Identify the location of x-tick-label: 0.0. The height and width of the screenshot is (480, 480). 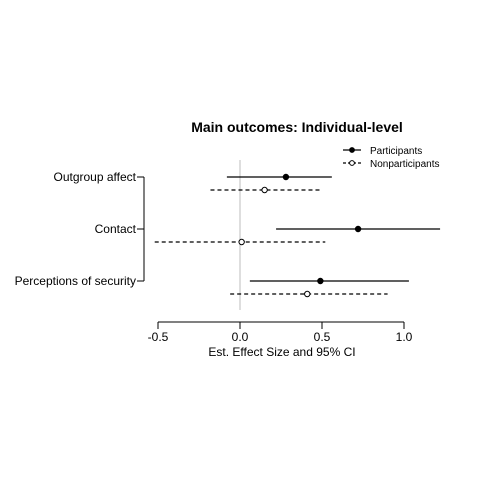
(240, 337).